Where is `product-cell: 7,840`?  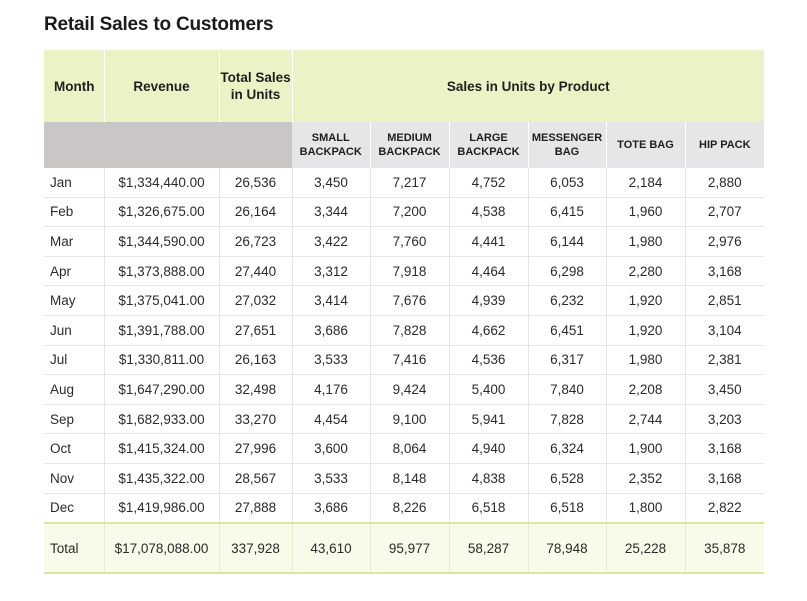 product-cell: 7,840 is located at coordinates (567, 389).